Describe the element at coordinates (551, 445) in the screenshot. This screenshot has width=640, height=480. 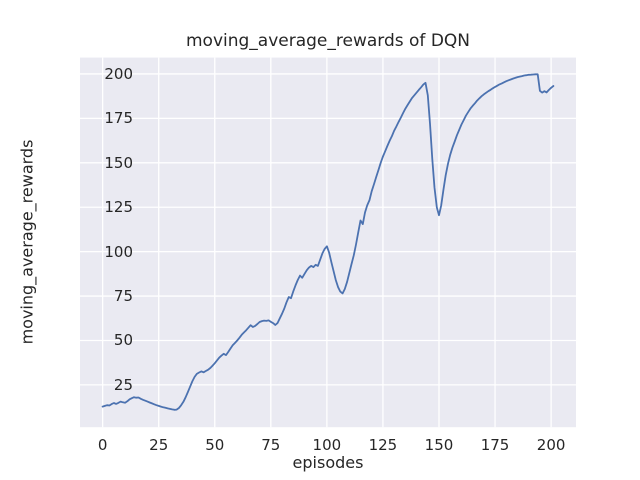
I see `x-tick-label: 200` at that location.